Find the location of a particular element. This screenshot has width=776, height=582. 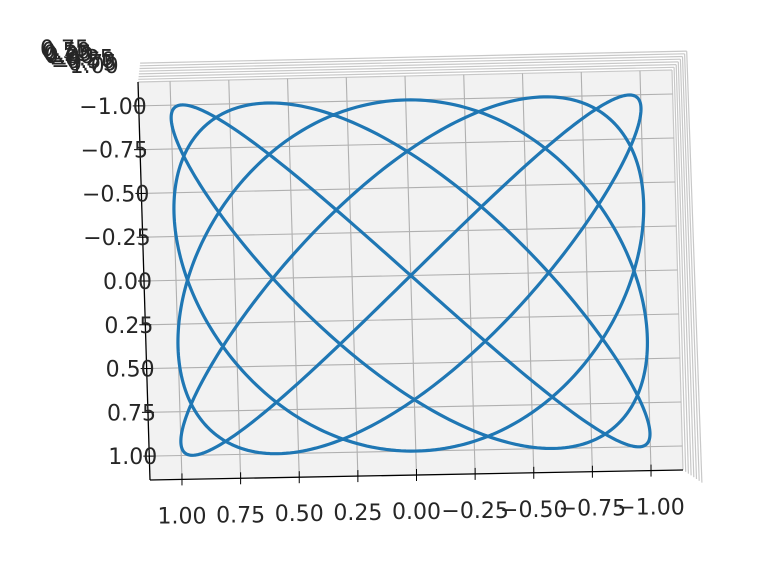

x-ticks: 1.00 0.75 0.50 0.25 0.00 −0.25−0.50−0.75−1.00 is located at coordinates (421, 496).